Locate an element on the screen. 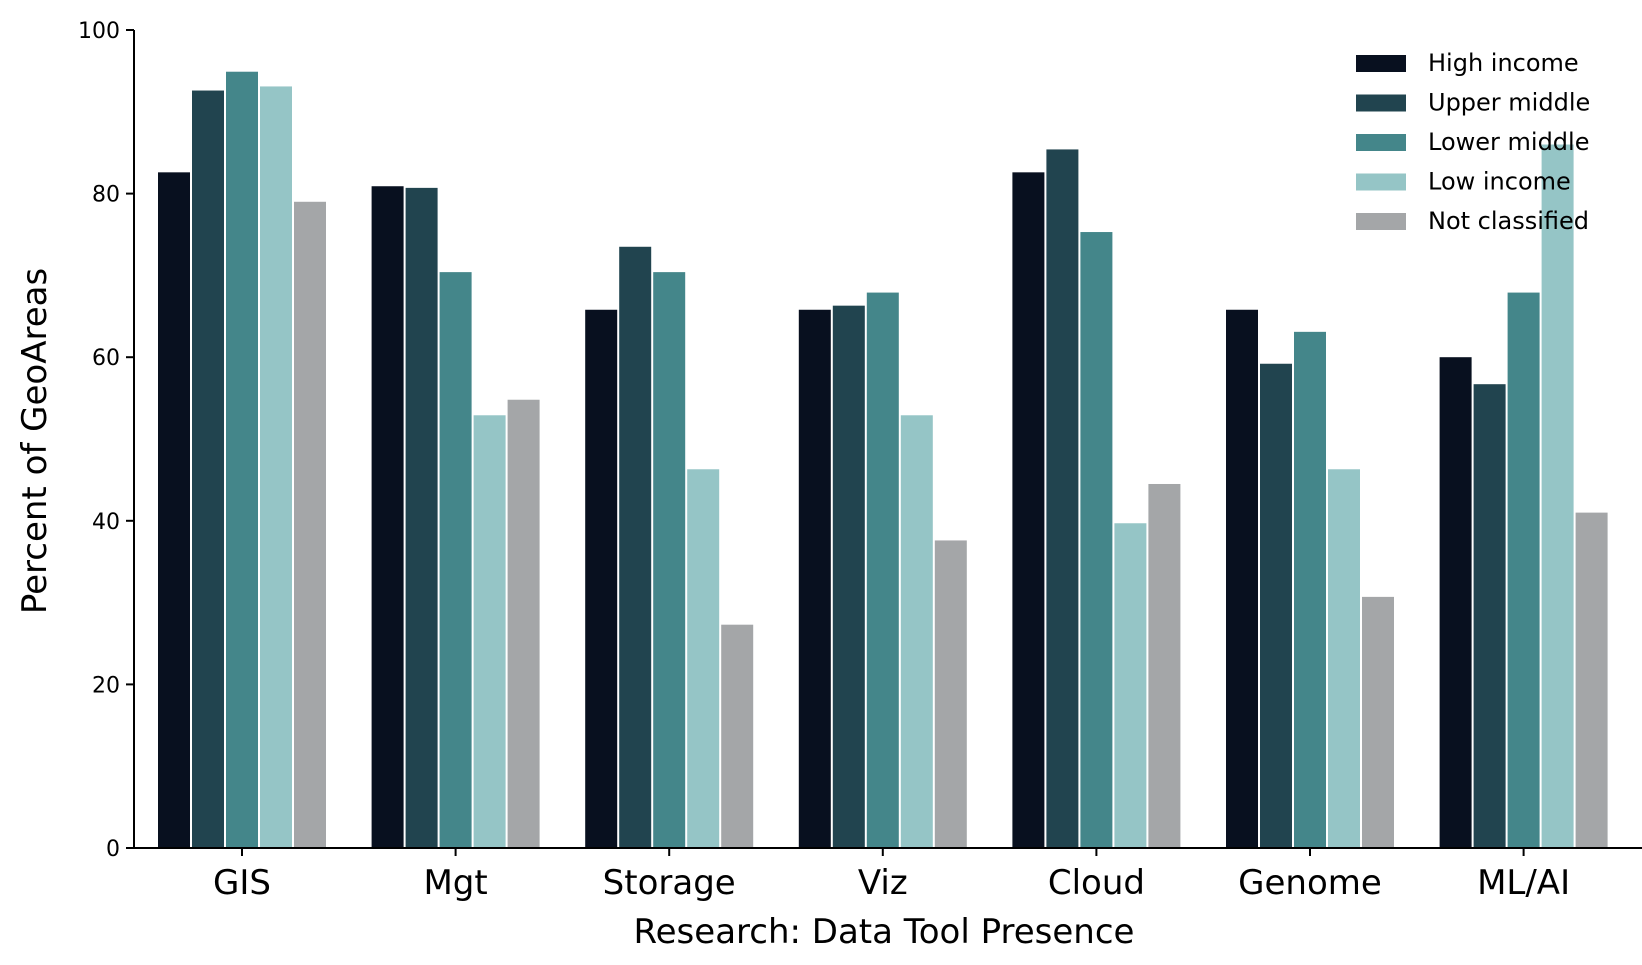 This screenshot has width=1642, height=965. bar-viz-not-classified is located at coordinates (950, 694).